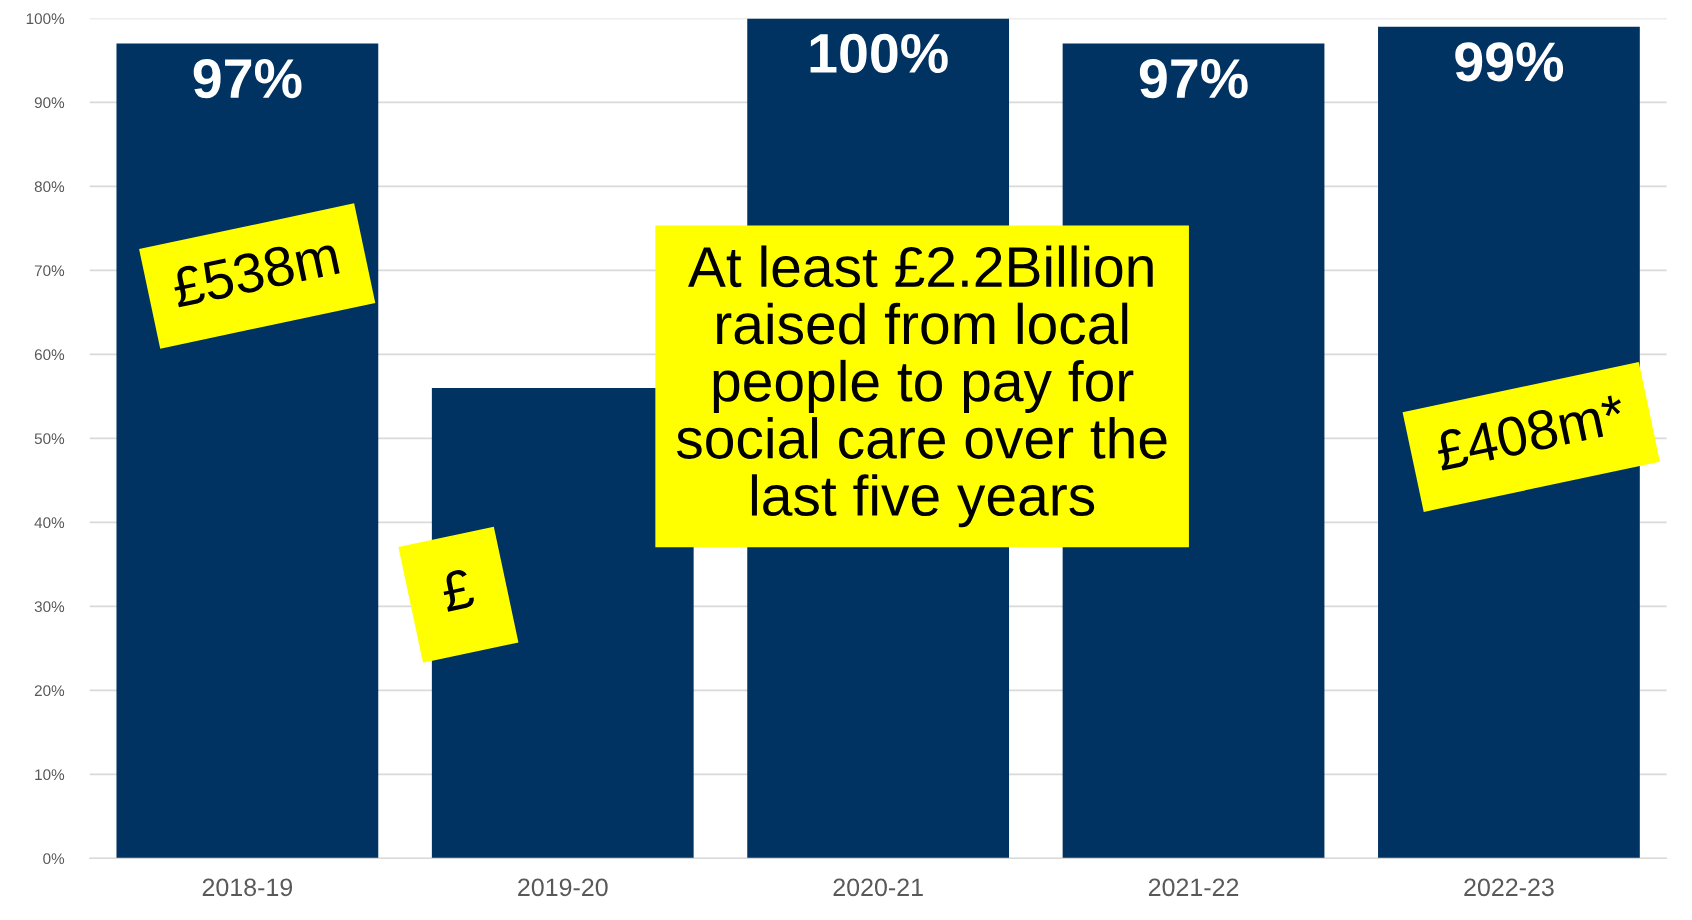 This screenshot has width=1692, height=920. Describe the element at coordinates (1531, 432) in the screenshot. I see `annotation: £408m*` at that location.